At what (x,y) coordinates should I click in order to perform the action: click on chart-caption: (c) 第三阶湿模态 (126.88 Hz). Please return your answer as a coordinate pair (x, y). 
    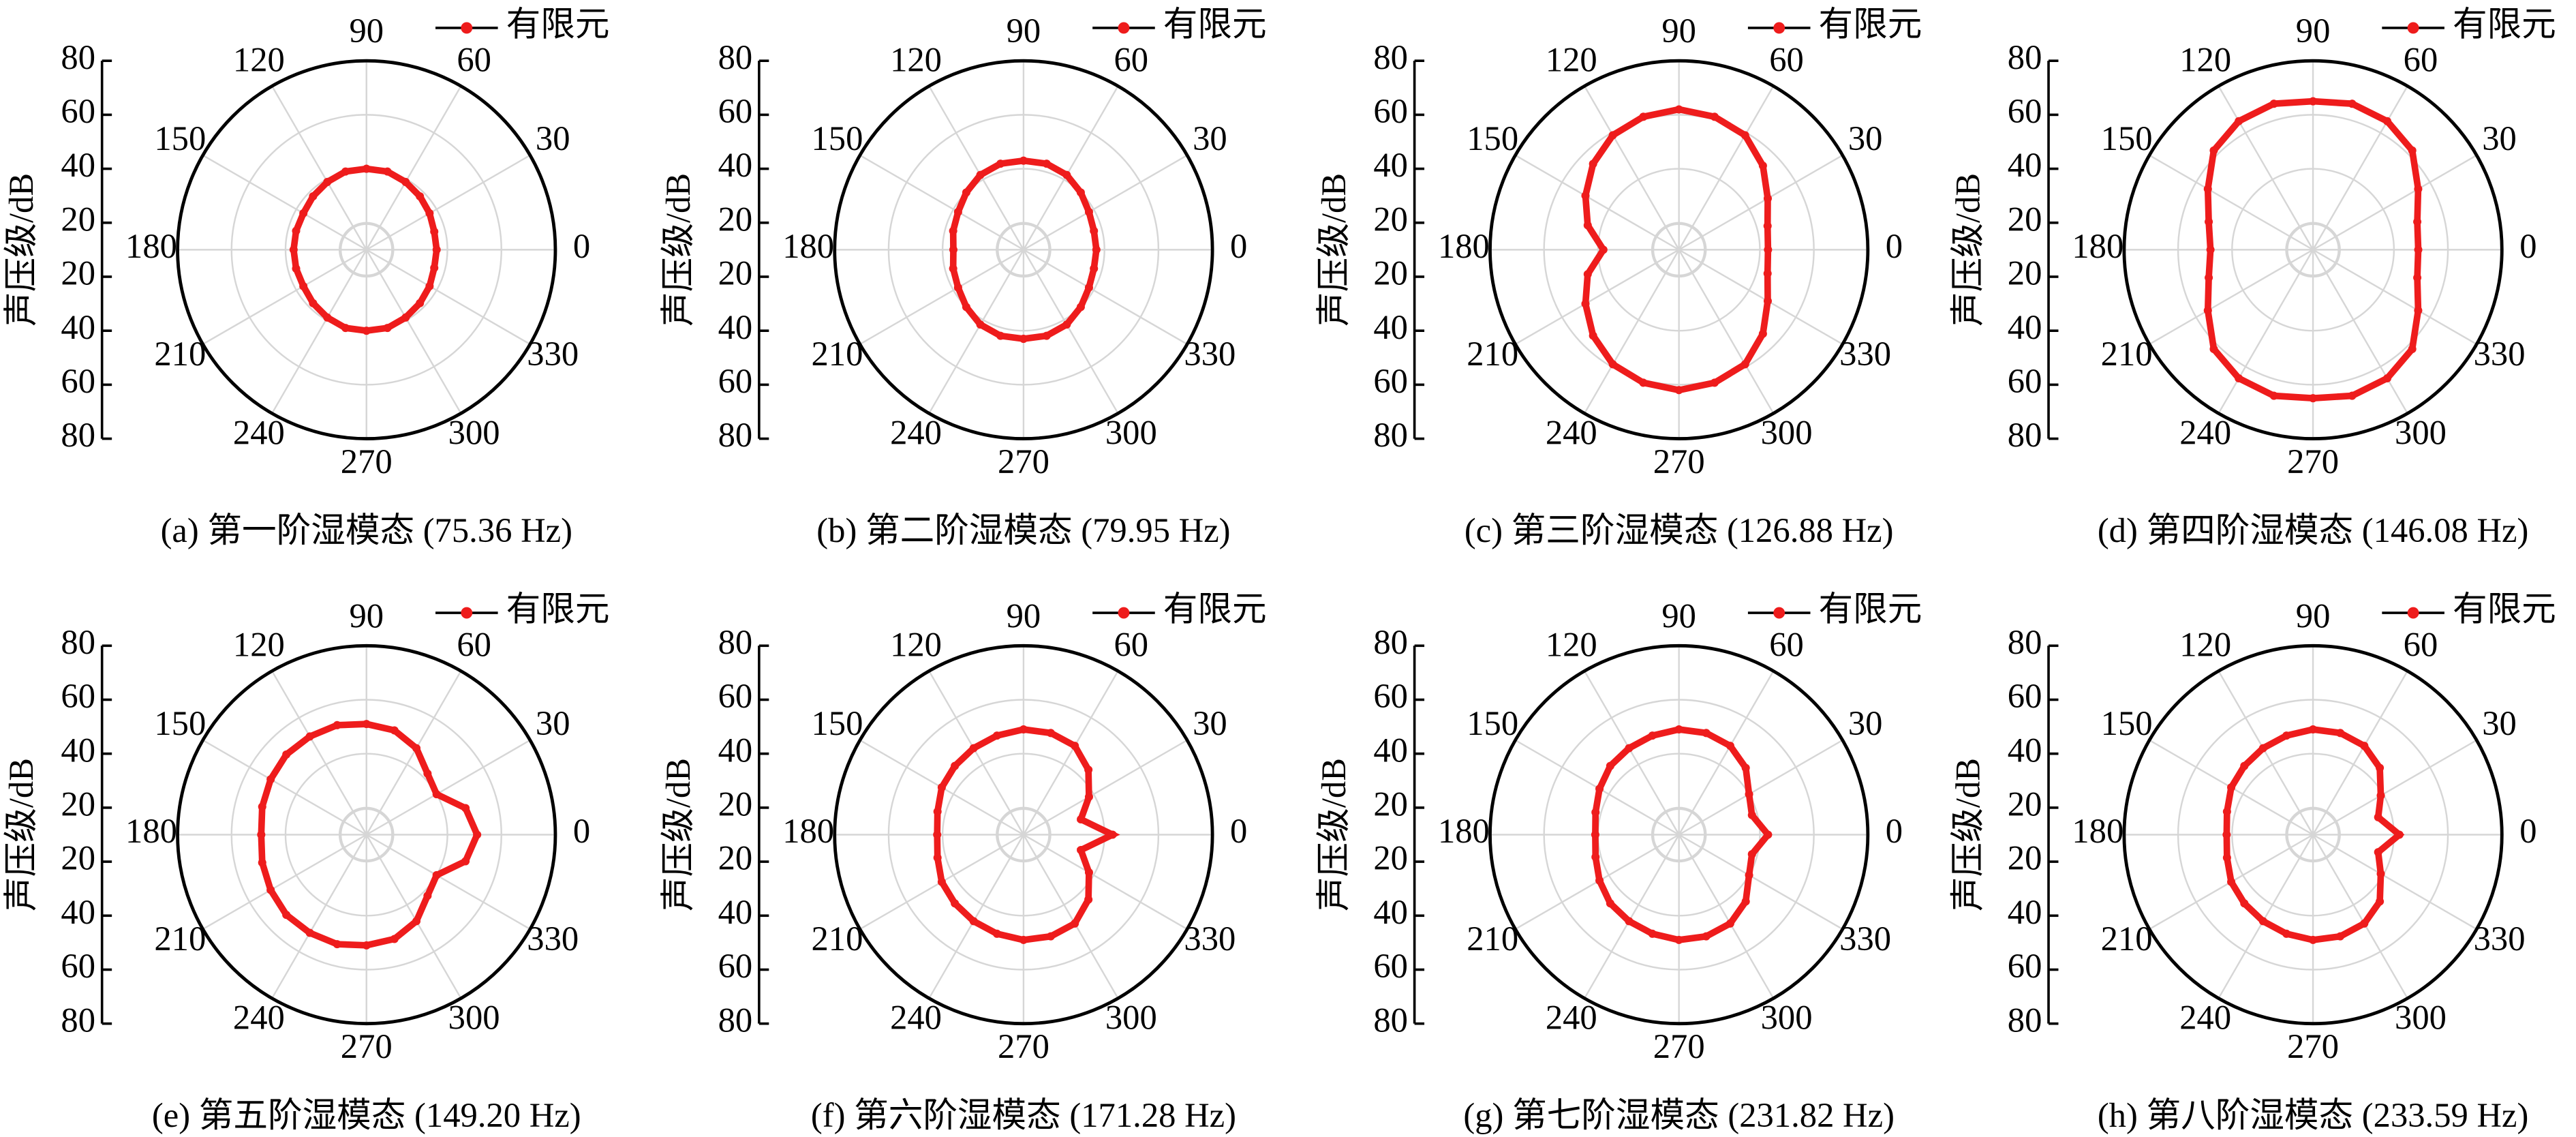
    Looking at the image, I should click on (1679, 530).